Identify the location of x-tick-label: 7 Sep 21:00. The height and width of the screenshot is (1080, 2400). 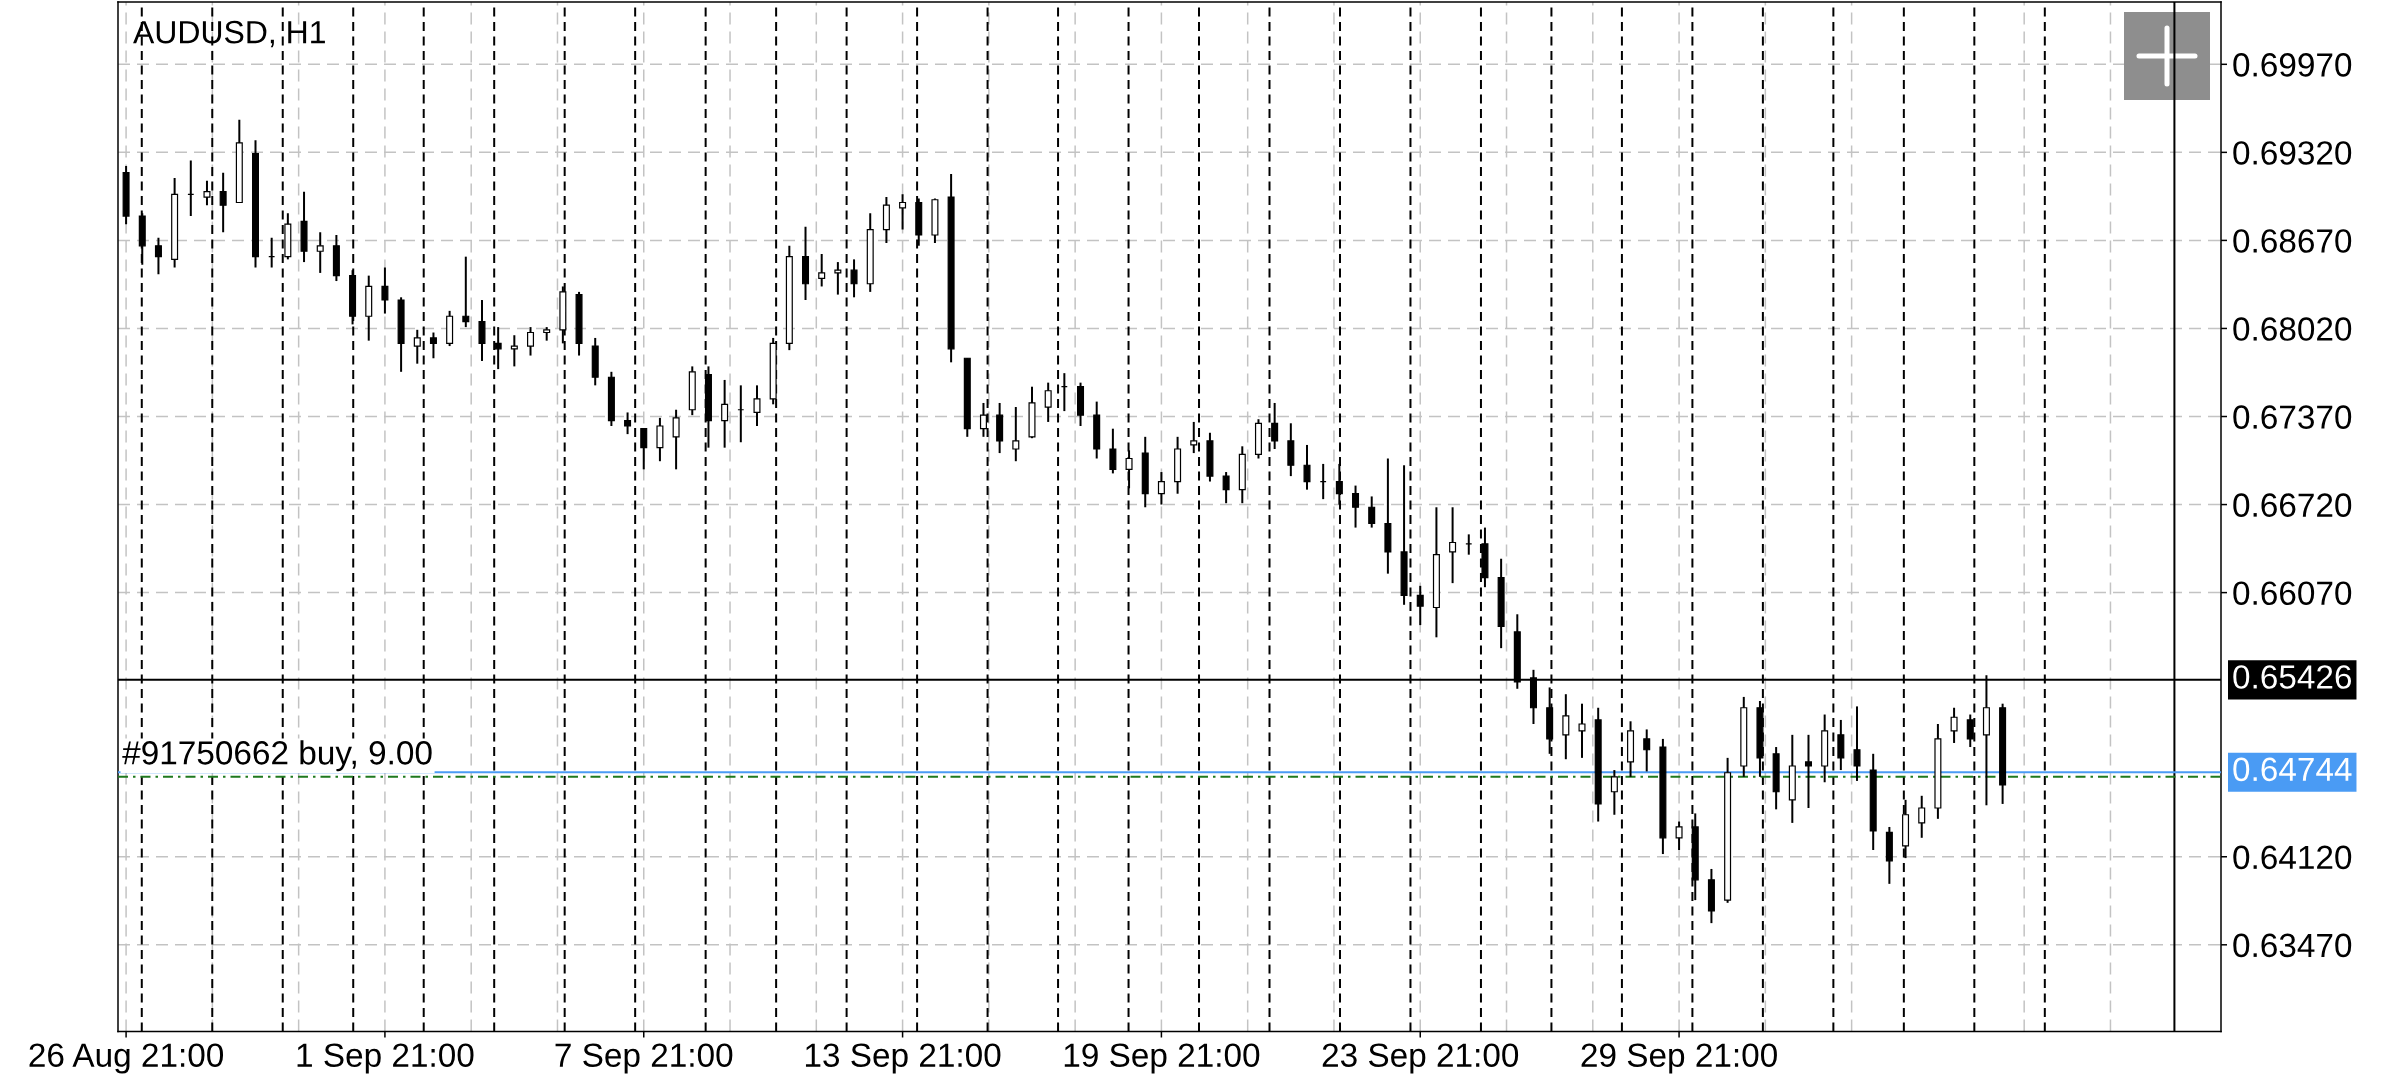
(644, 1058).